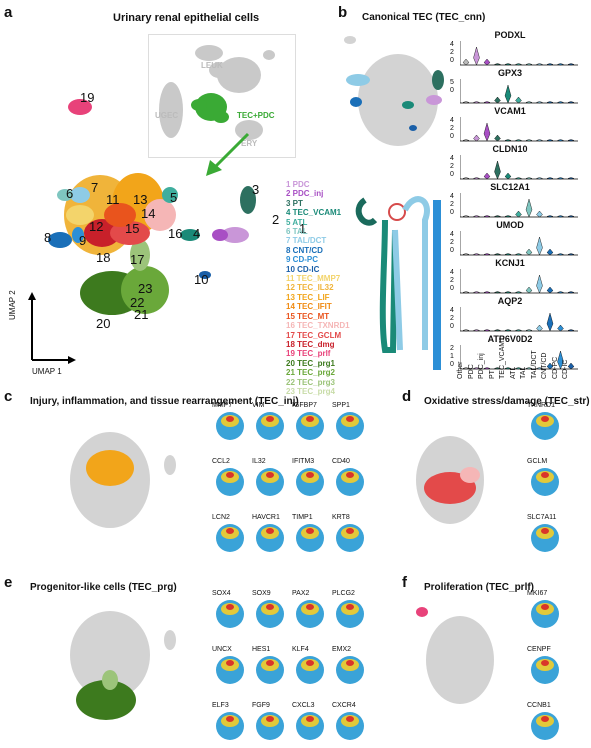 This screenshot has height=748, width=591. What do you see at coordinates (492, 374) in the screenshot?
I see `violin-group-label: PT` at bounding box center [492, 374].